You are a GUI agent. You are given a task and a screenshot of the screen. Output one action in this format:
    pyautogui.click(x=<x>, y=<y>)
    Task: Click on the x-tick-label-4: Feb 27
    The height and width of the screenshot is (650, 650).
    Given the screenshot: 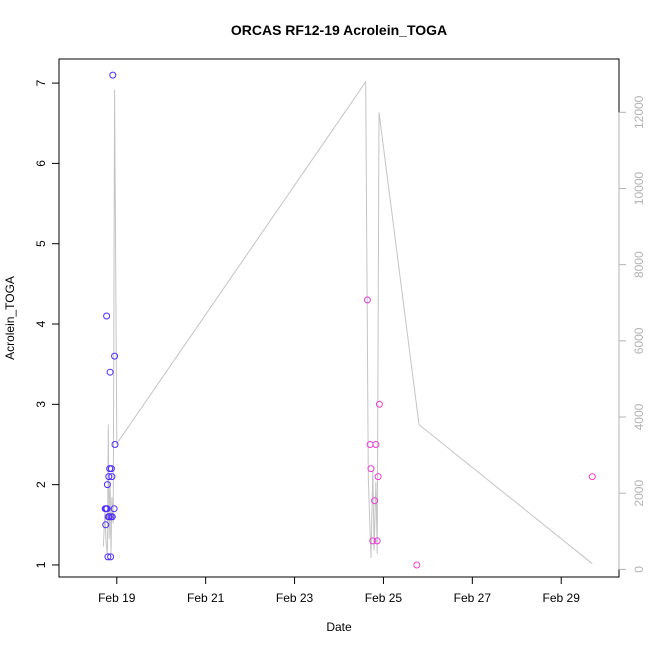 What is the action you would take?
    pyautogui.click(x=473, y=598)
    